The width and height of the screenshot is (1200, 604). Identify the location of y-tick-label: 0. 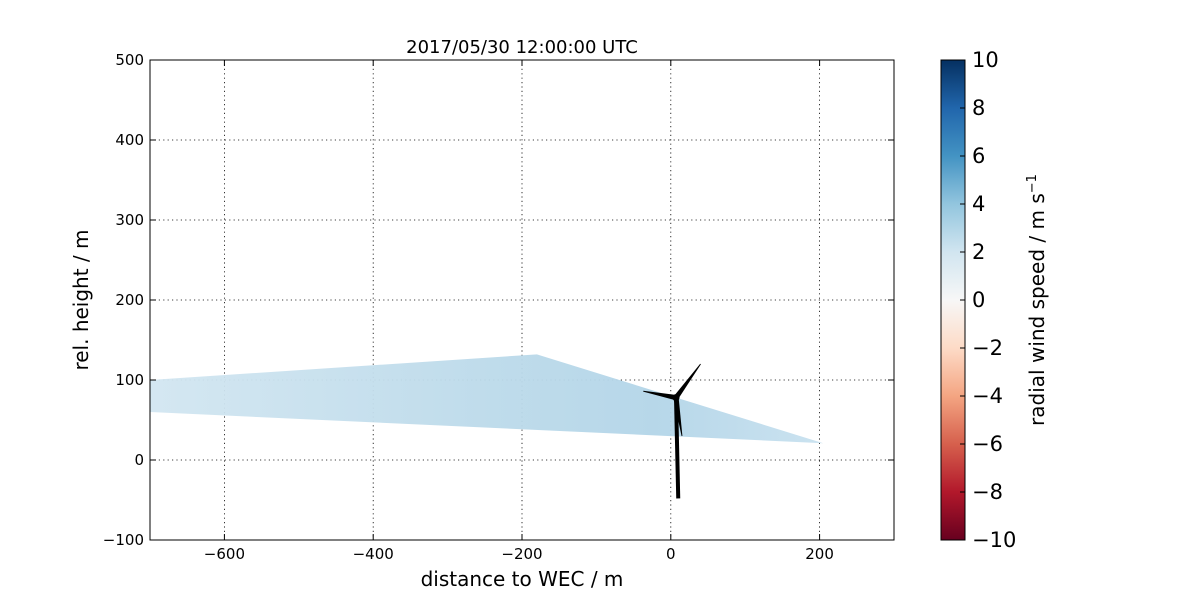
(139, 460).